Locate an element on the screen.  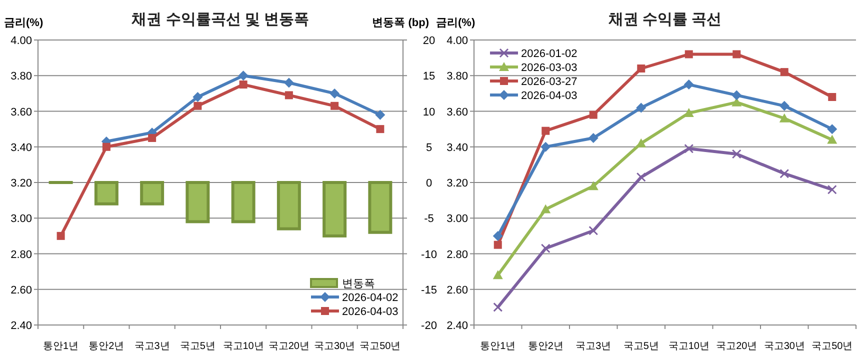
y2-tick-label: -15 is located at coordinates (429, 290).